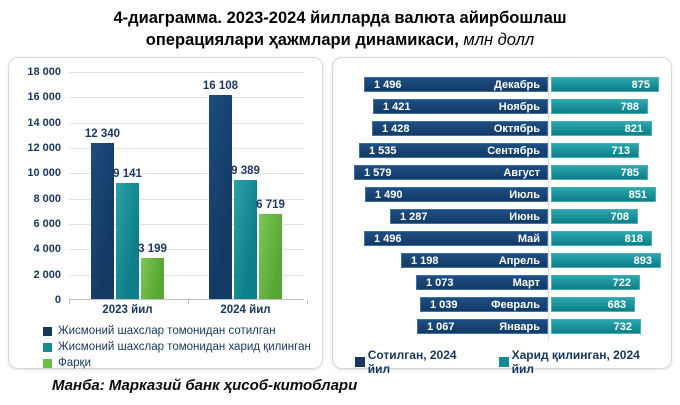 Image resolution: width=680 pixels, height=405 pixels. I want to click on month-row-4: 1 535 Сентябрь 713, so click(502, 151).